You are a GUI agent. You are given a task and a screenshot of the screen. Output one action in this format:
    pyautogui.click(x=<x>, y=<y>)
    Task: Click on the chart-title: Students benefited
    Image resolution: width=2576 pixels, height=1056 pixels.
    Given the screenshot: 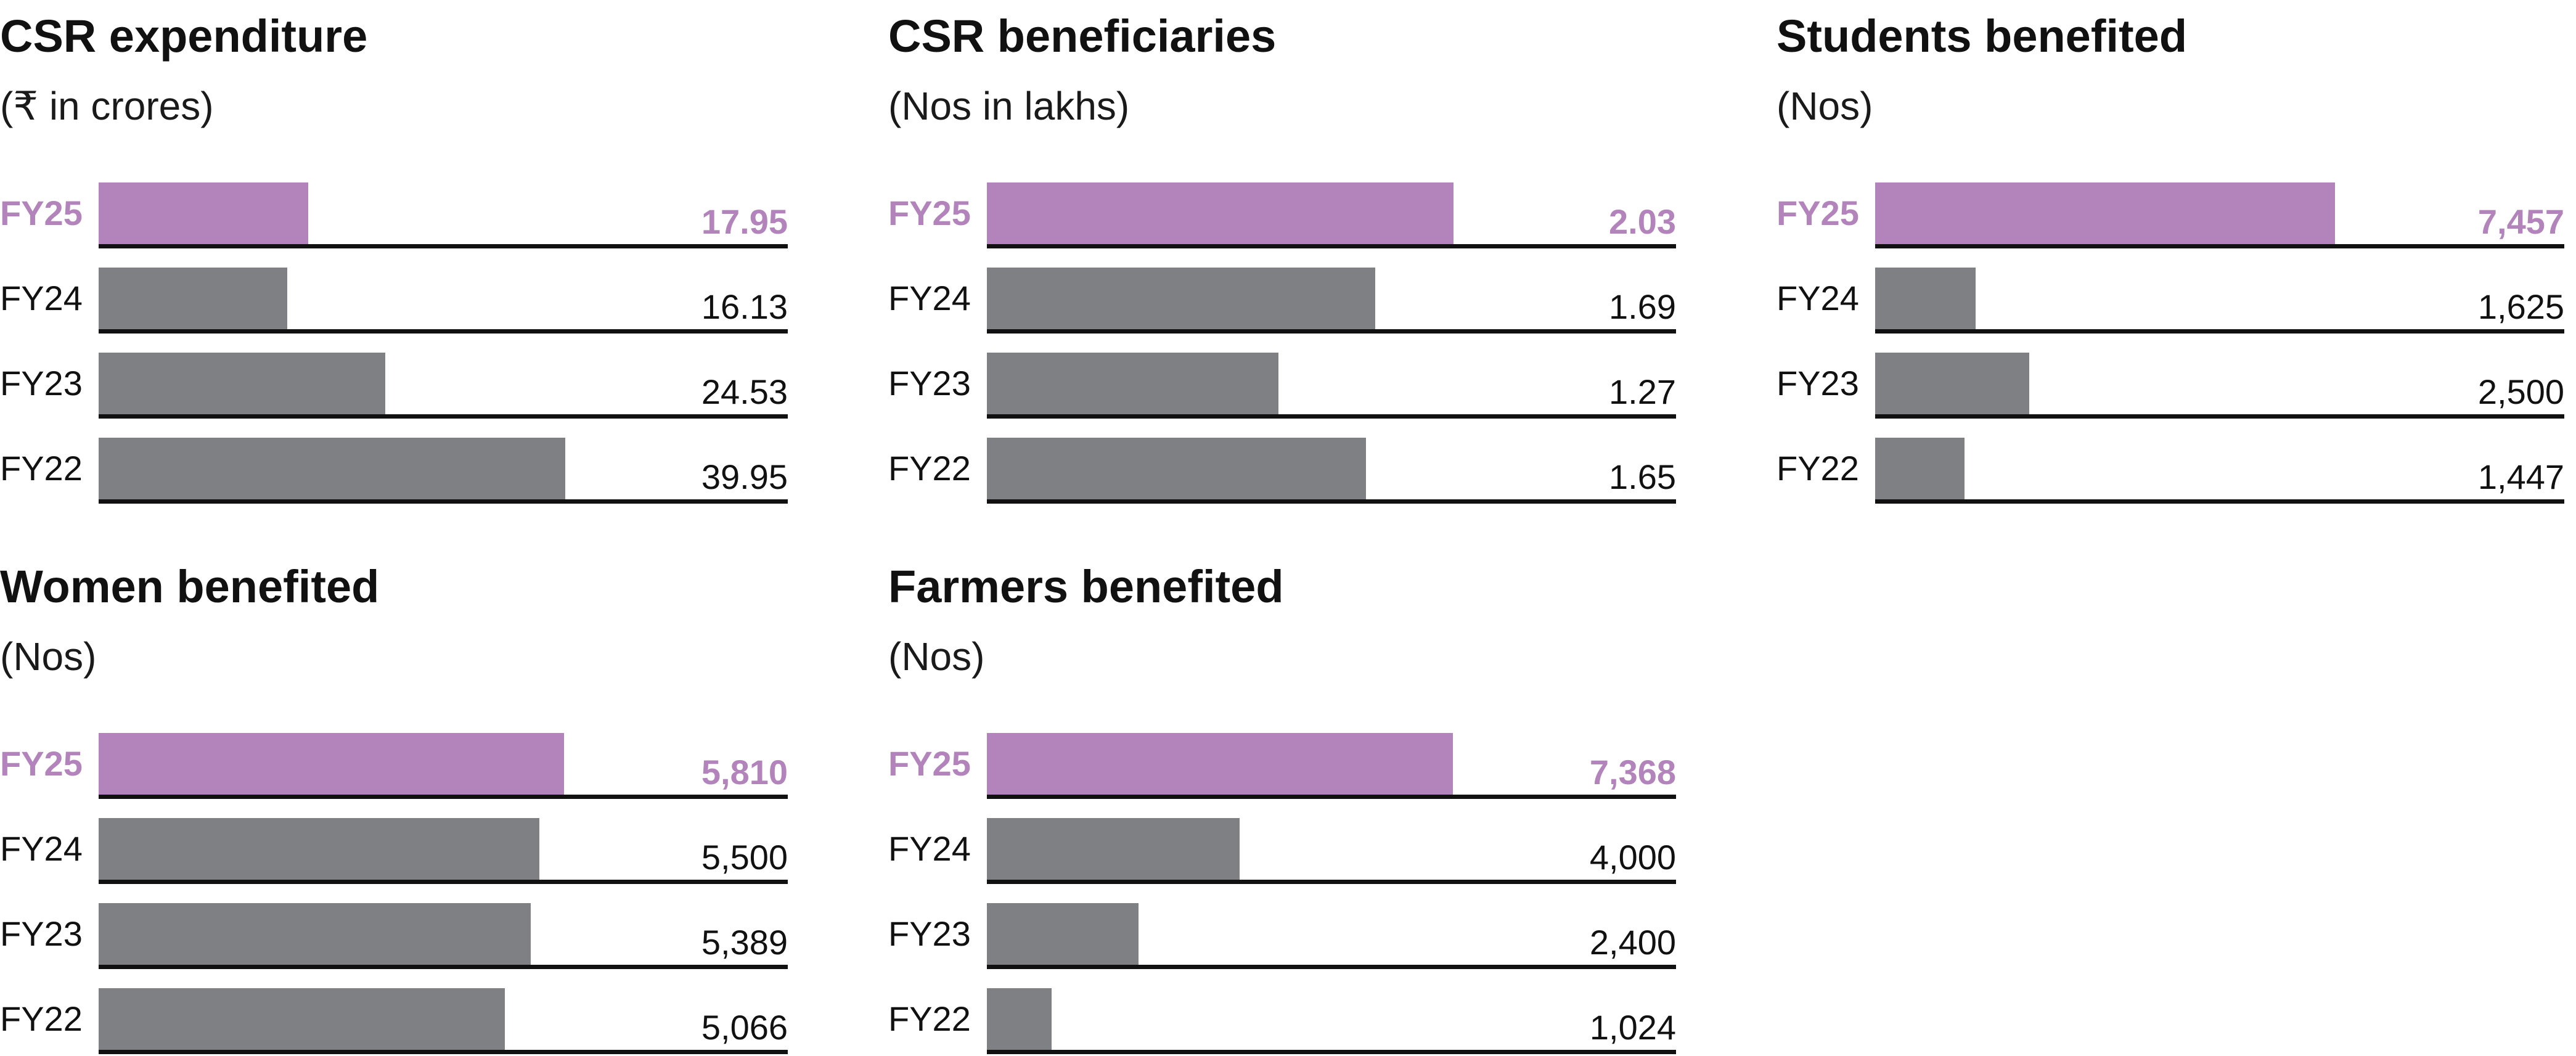 What is the action you would take?
    pyautogui.click(x=1982, y=36)
    